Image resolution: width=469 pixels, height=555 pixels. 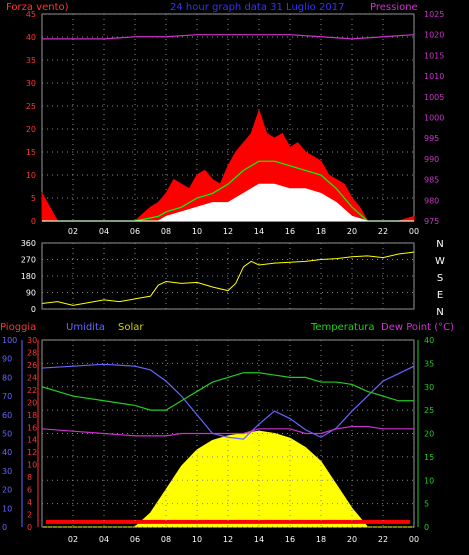 I want to click on dewpoint-series, so click(x=227, y=431).